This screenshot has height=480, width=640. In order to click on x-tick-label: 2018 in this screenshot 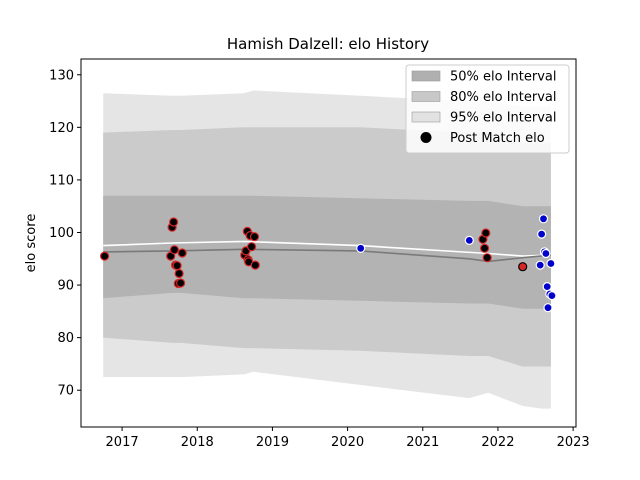, I will do `click(197, 442)`.